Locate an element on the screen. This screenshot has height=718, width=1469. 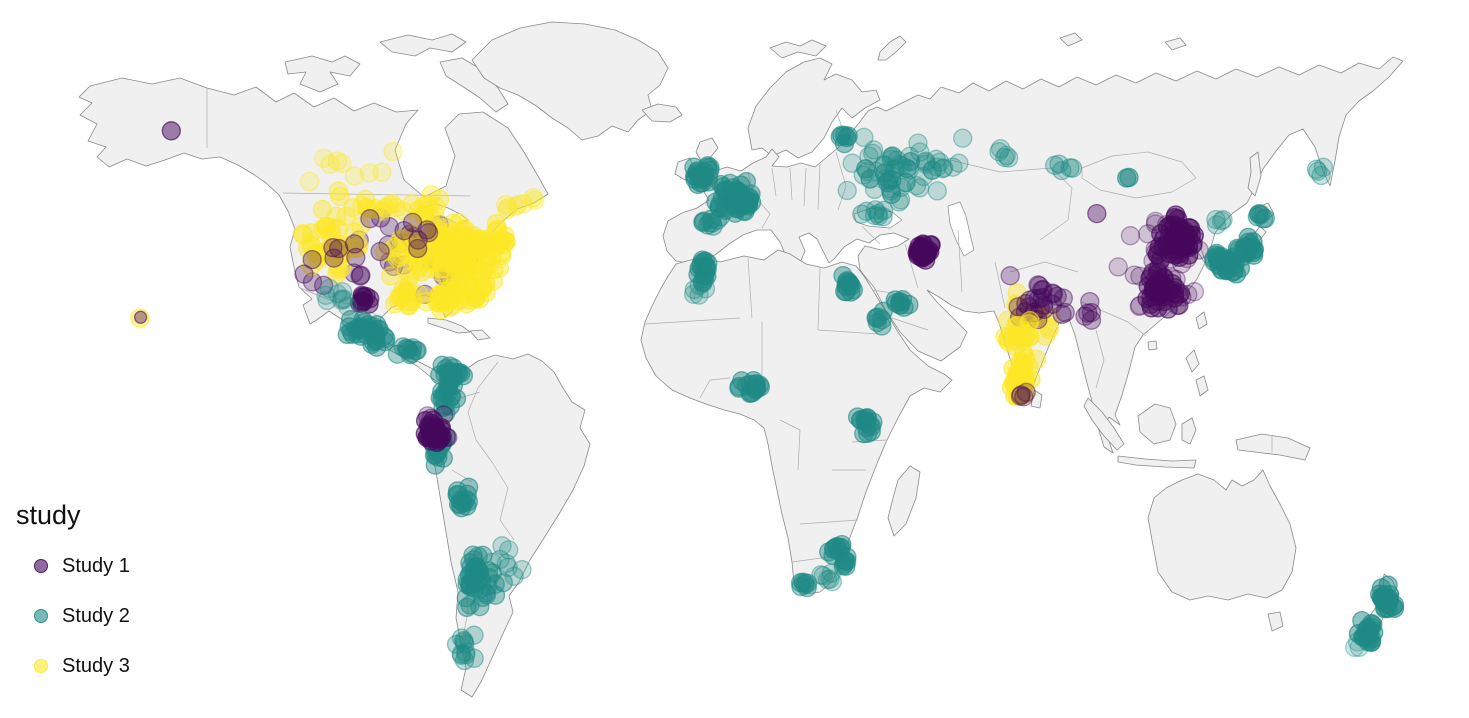
study-3-dot-icon is located at coordinates (41, 666).